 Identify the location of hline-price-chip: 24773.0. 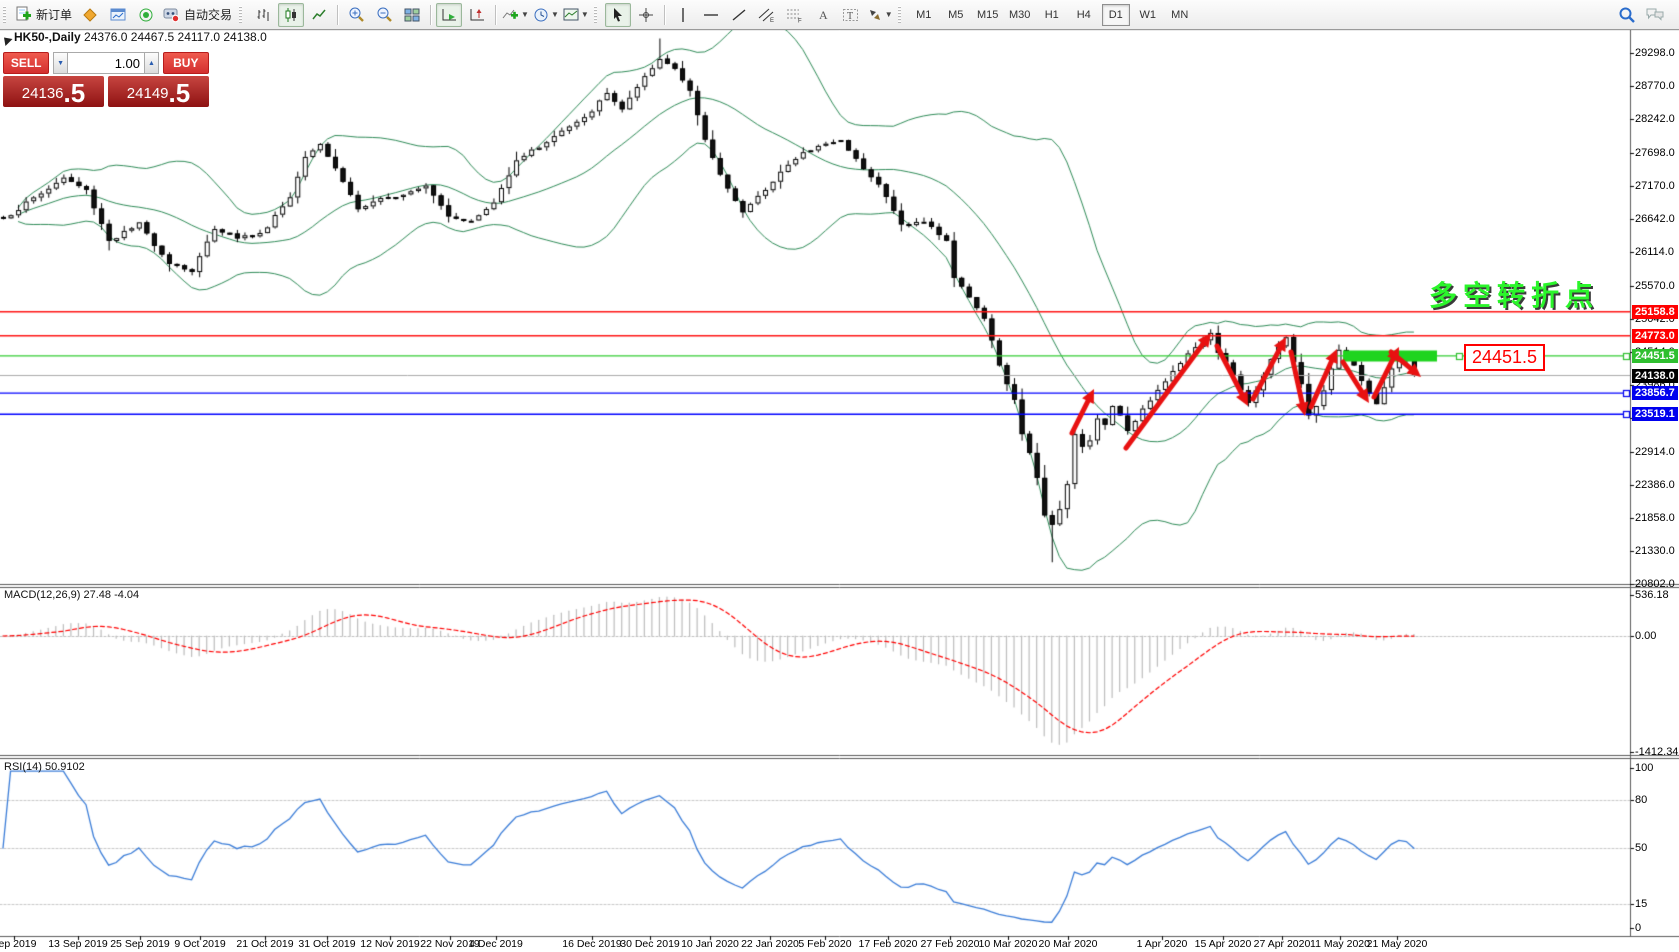
(1655, 335).